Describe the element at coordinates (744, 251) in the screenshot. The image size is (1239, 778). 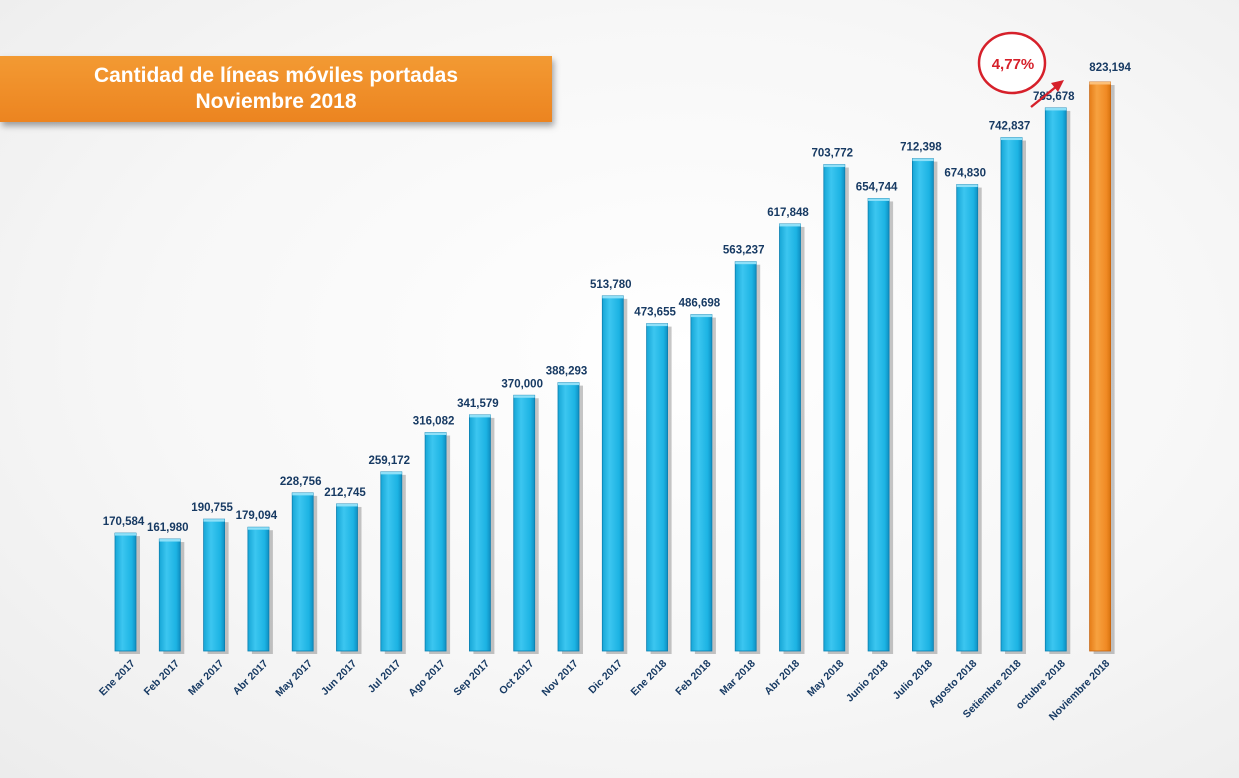
I see `data-label: 563,237` at that location.